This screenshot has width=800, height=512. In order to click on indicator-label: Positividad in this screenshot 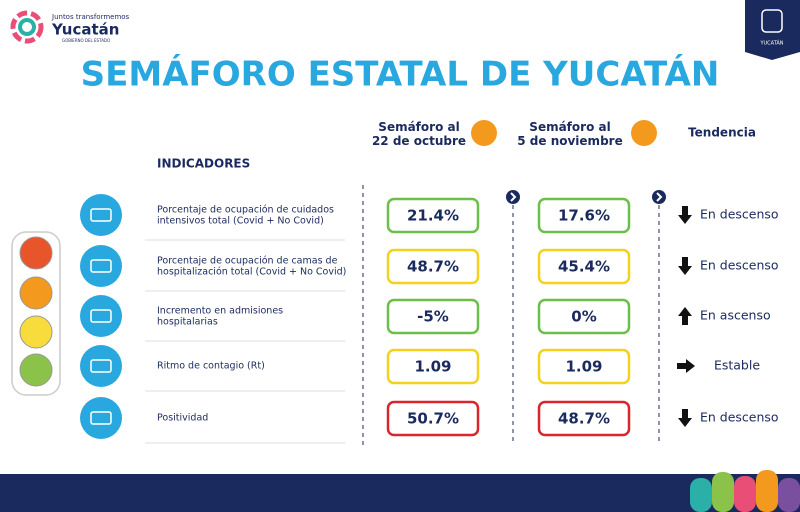, I will do `click(182, 418)`.